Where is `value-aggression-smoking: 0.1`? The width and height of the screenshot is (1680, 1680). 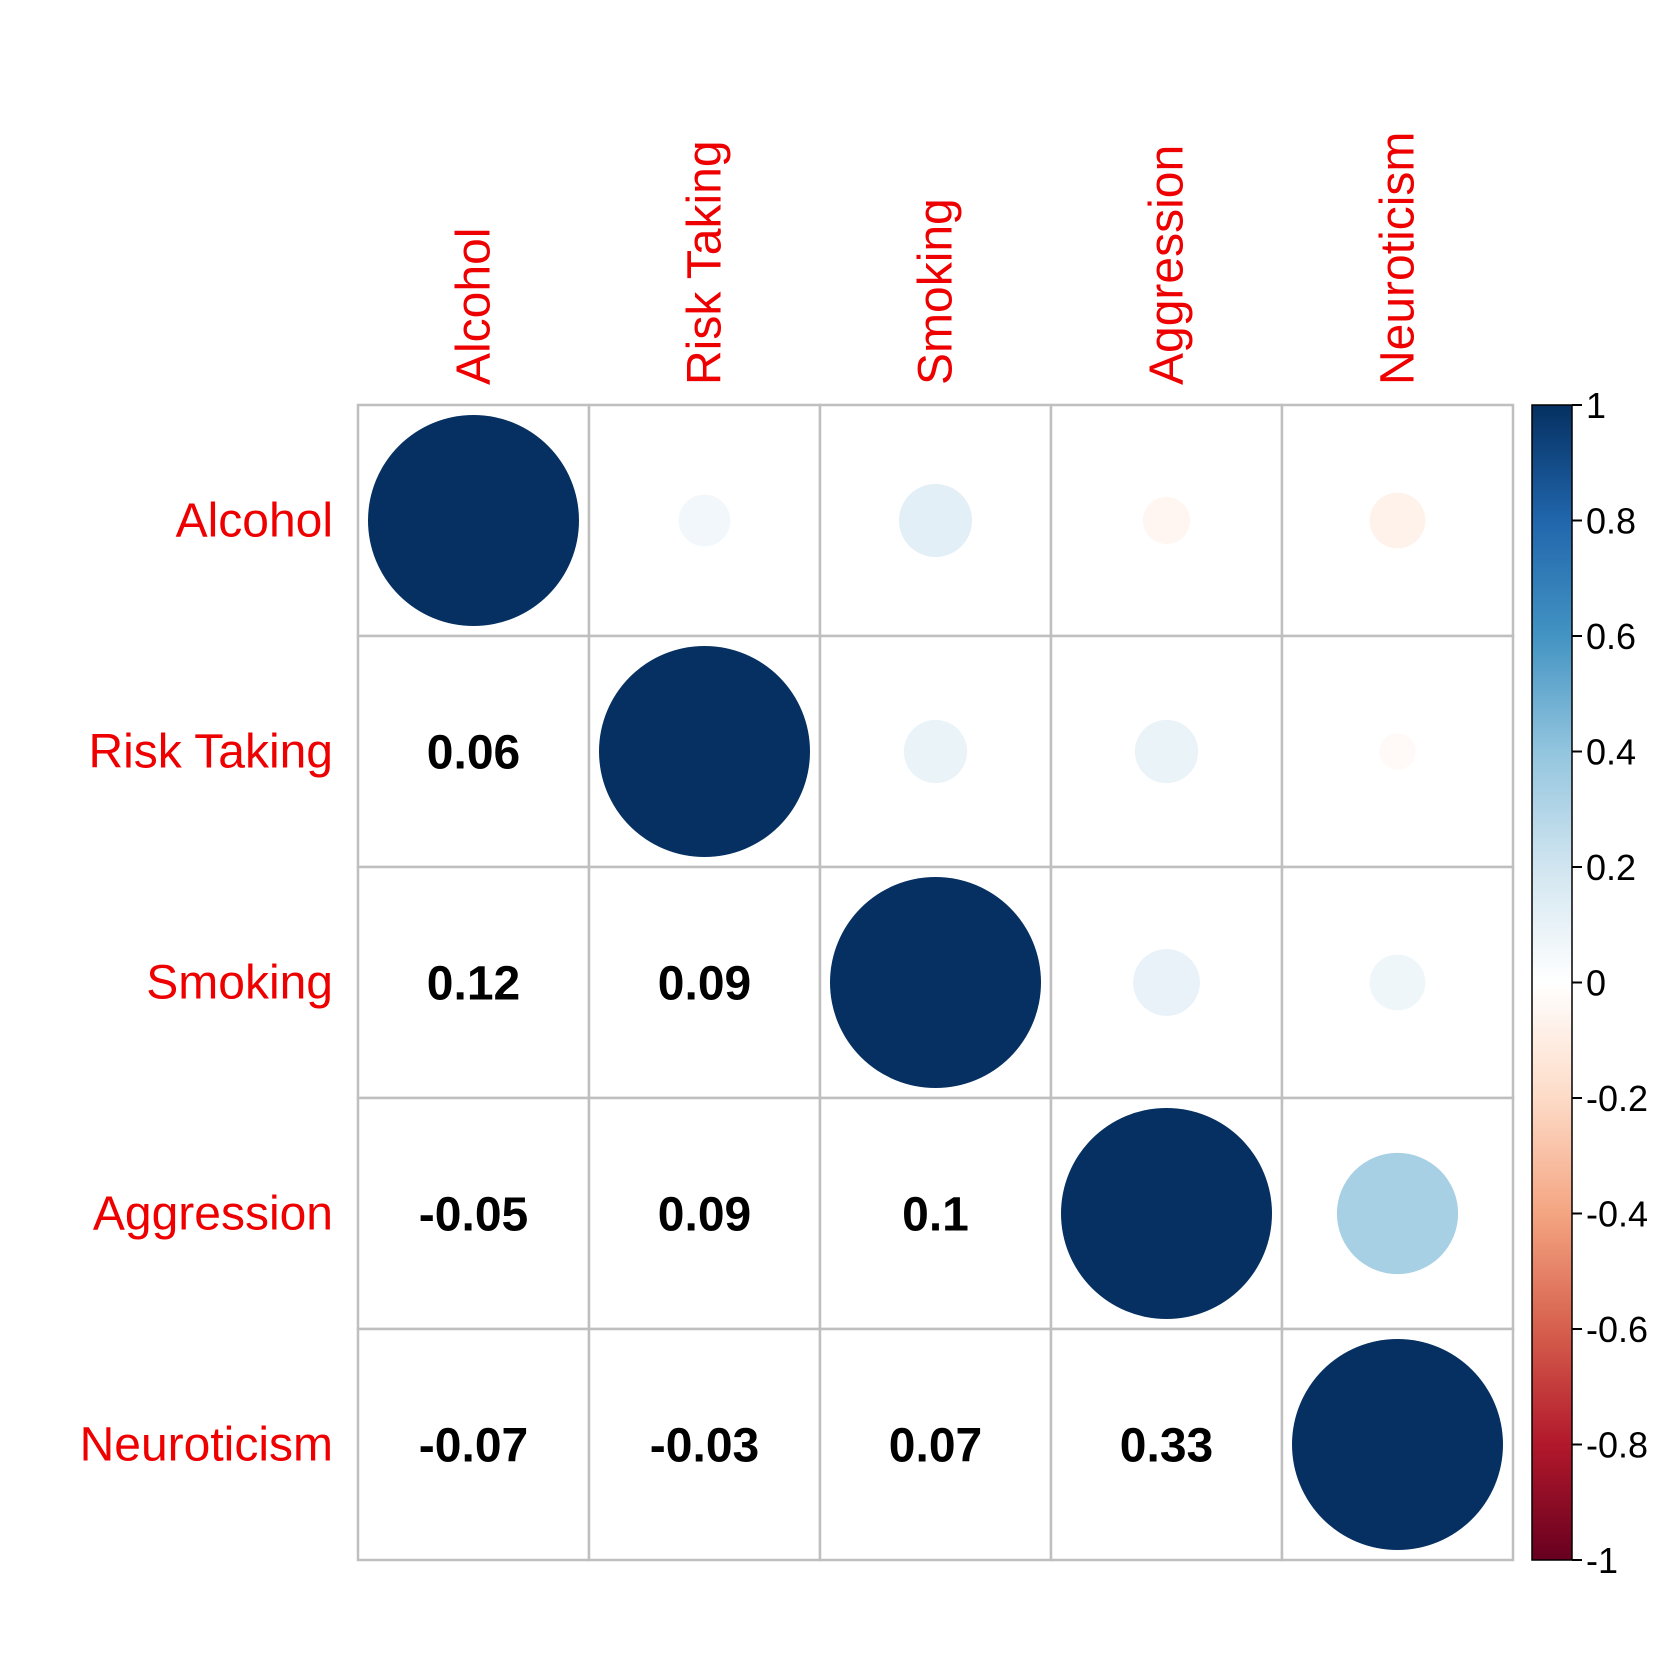 value-aggression-smoking: 0.1 is located at coordinates (935, 1215).